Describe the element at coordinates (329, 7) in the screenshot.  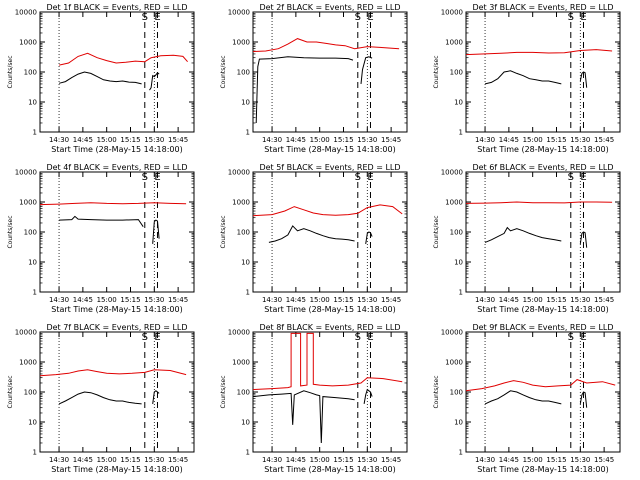
I see `panel-title: Det 2f BLACK = Events, RED = LLD` at that location.